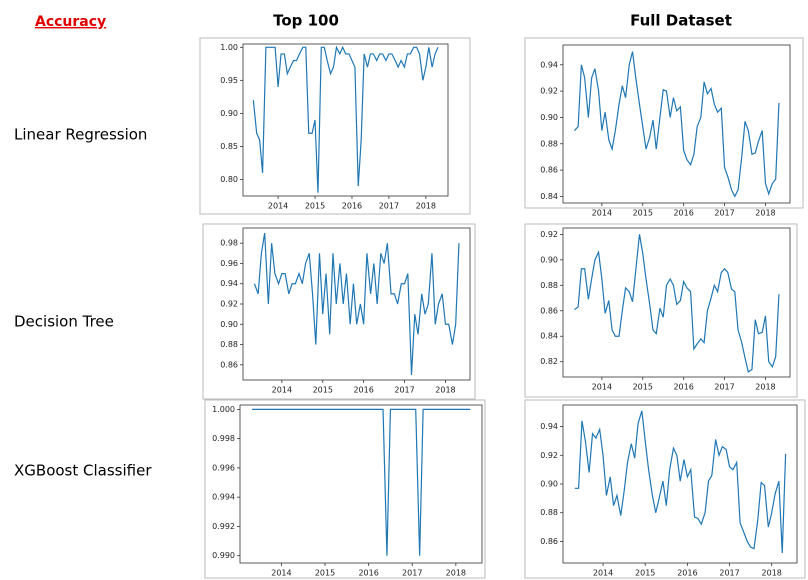 The width and height of the screenshot is (808, 580). What do you see at coordinates (229, 80) in the screenshot?
I see `y-tick-label: 0.95` at bounding box center [229, 80].